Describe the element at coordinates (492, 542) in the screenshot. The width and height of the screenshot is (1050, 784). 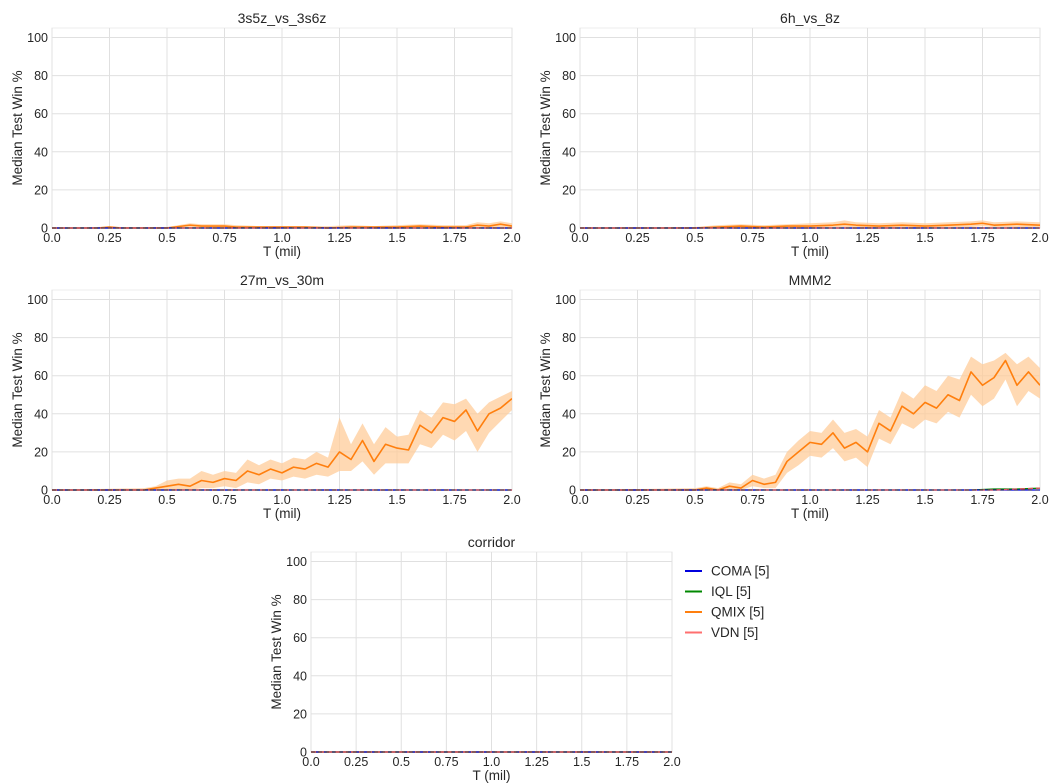
I see `chart-title: corridor` at that location.